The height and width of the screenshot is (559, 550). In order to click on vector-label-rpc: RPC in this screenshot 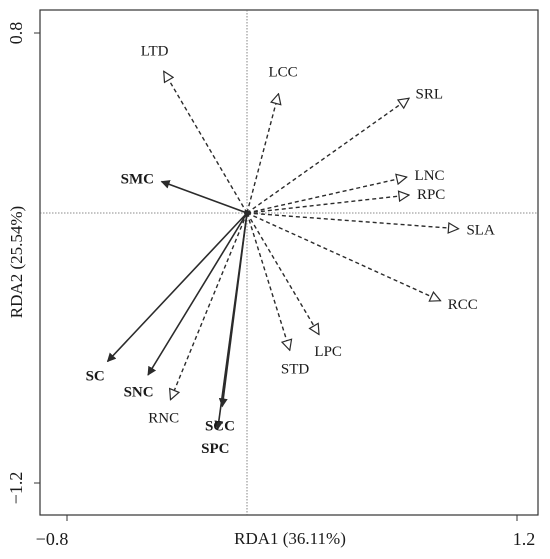, I will do `click(431, 195)`.